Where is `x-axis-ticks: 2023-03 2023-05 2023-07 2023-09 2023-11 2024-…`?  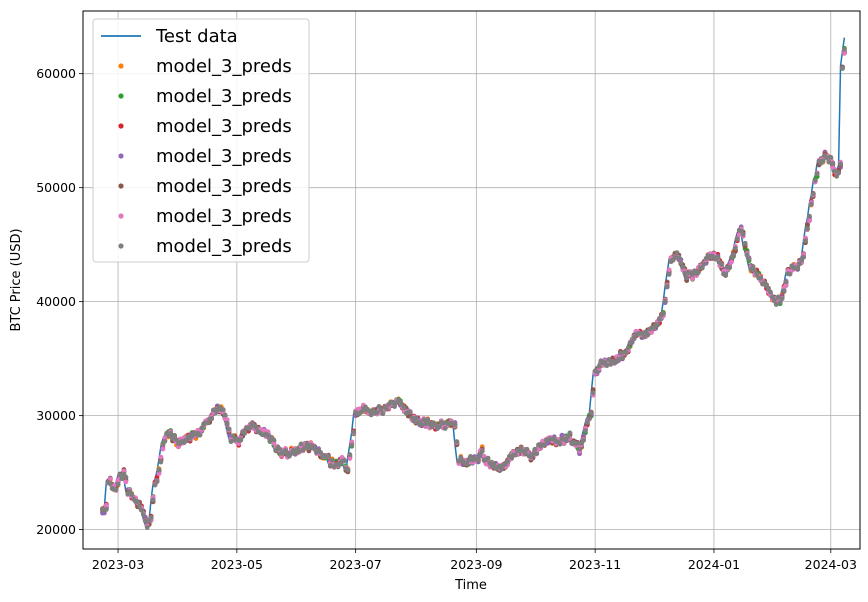
x-axis-ticks: 2023-03 2023-05 2023-07 2023-09 2023-11 2024-… is located at coordinates (474, 560).